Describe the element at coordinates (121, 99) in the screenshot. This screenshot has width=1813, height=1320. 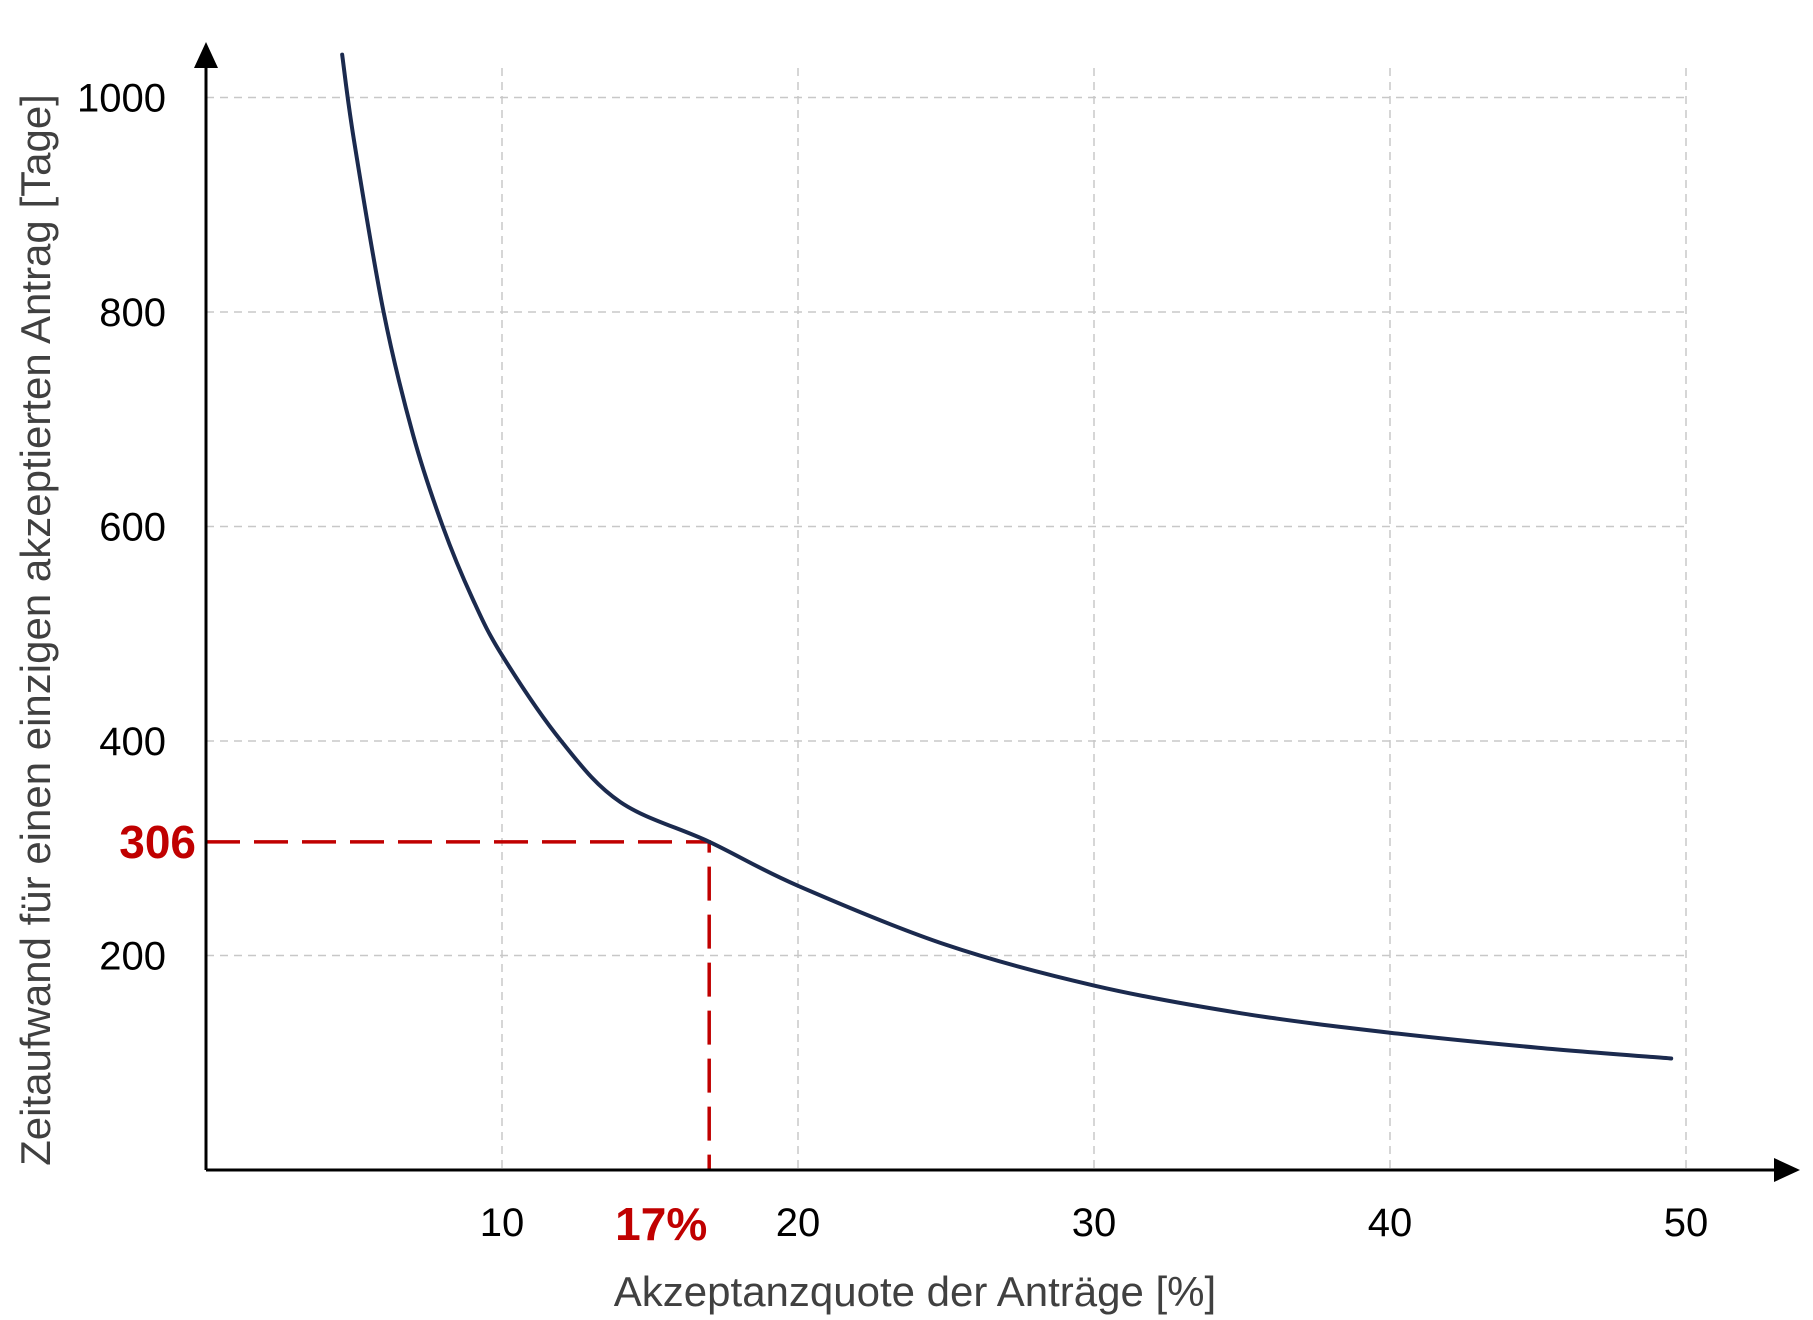
I see `y-tick-label-1000: 1000` at that location.